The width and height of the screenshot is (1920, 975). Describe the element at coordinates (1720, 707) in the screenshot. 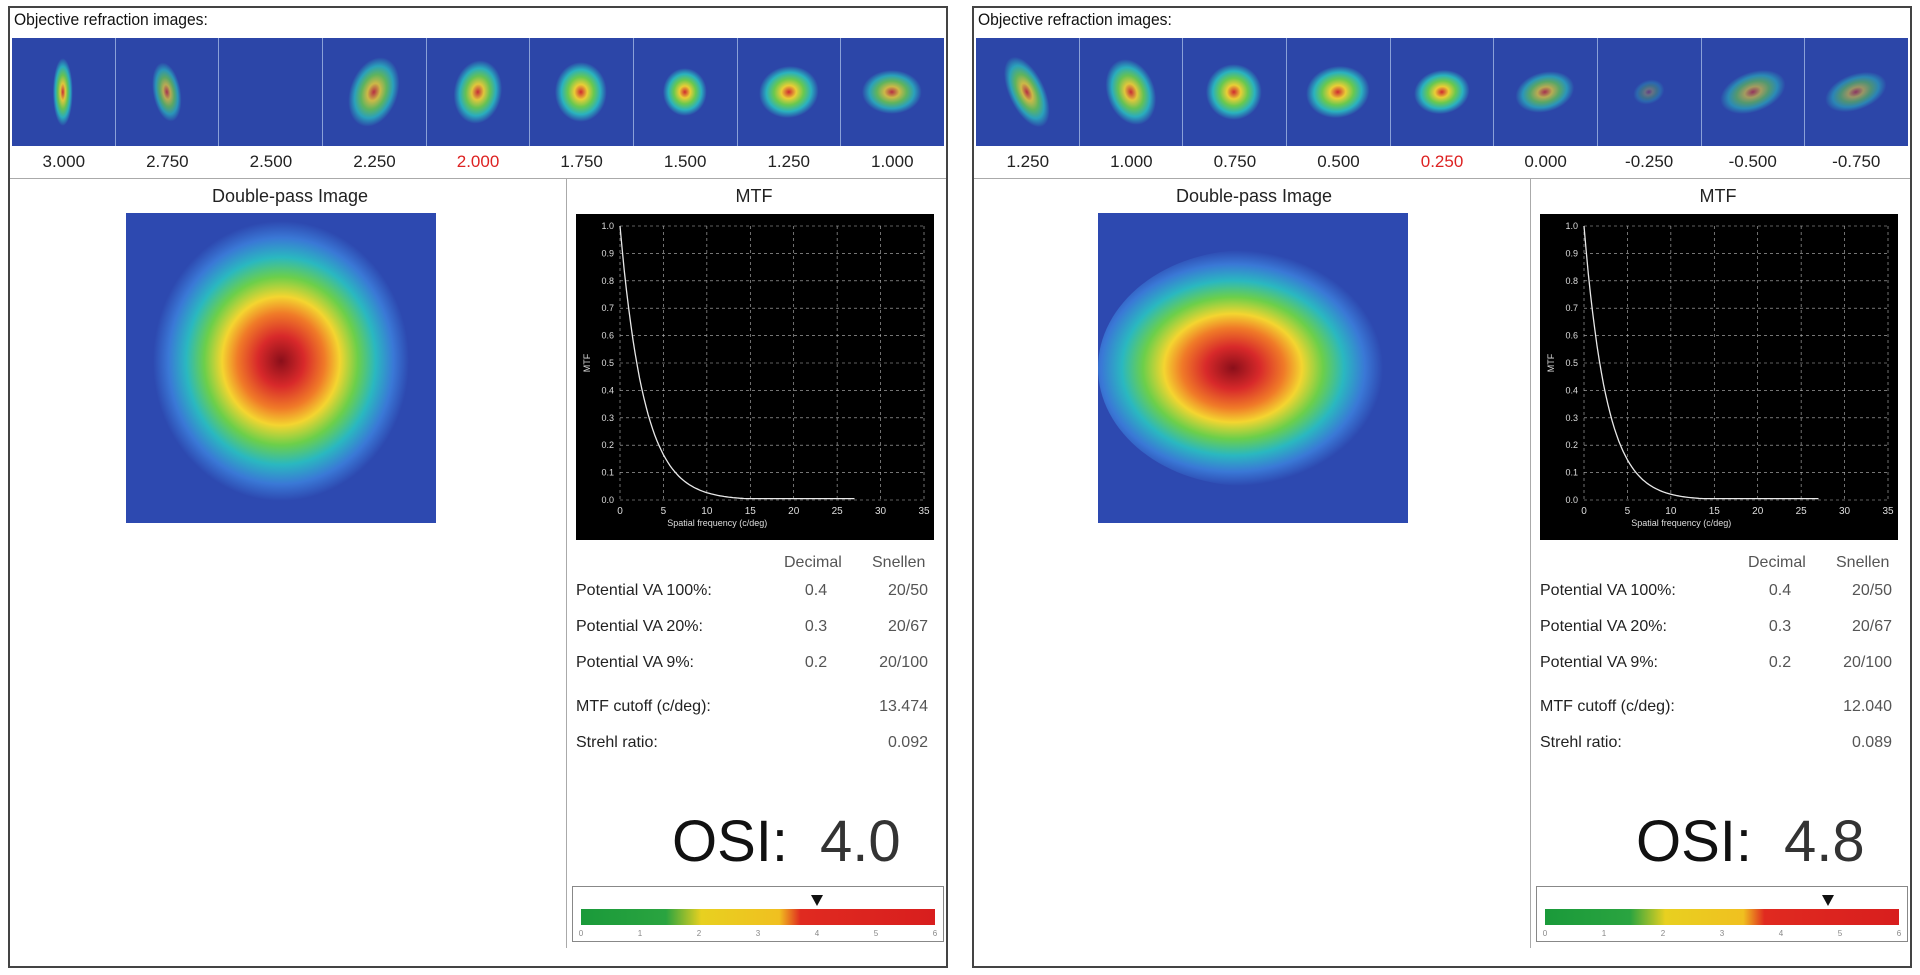

I see `mtf-cutoff-row: MTF cutoff (c/deg): 12.040` at that location.